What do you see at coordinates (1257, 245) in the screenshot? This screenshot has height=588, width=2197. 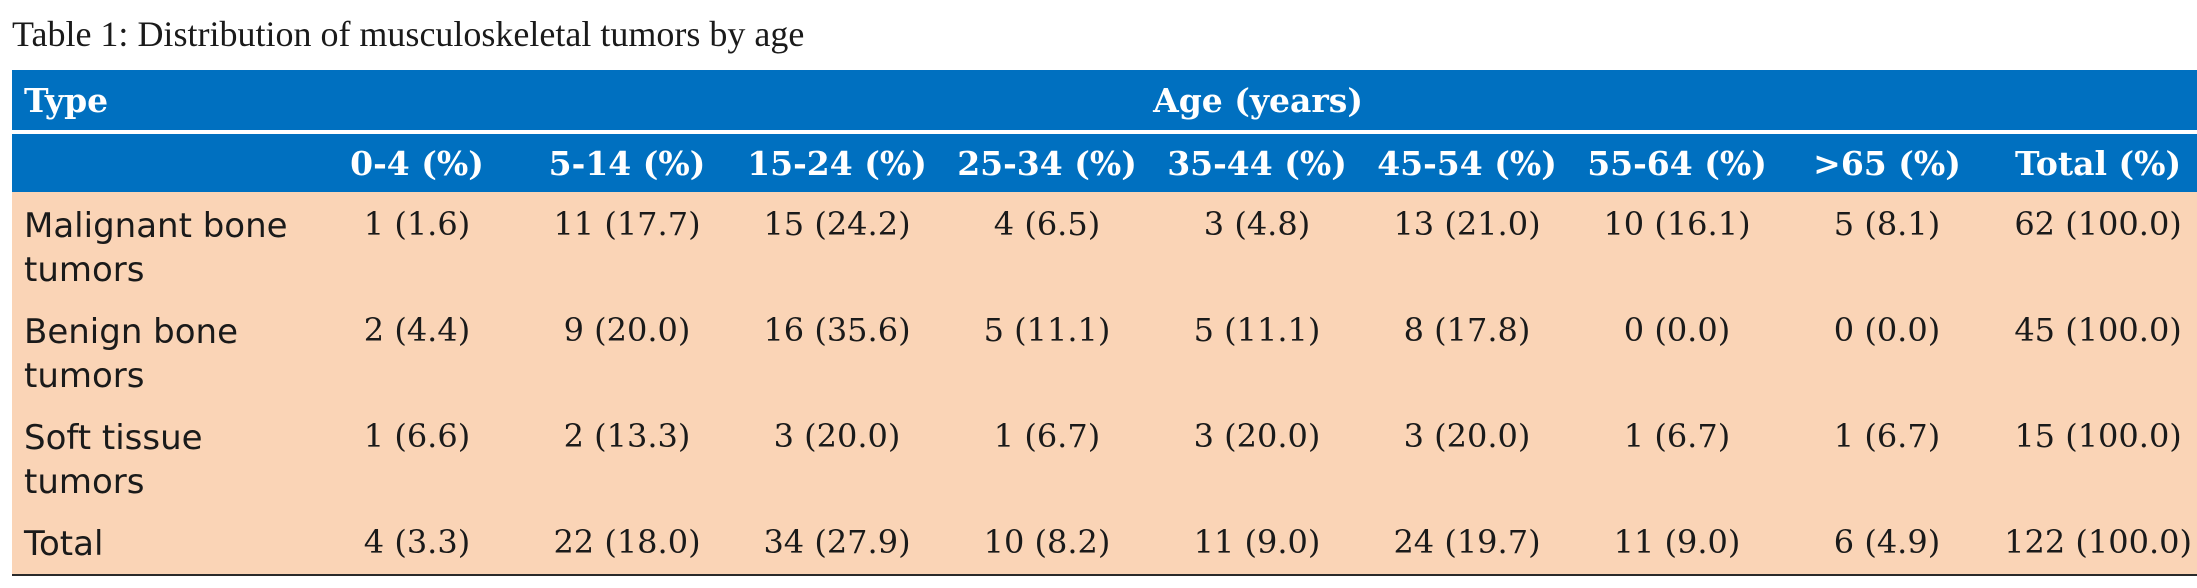 I see `table-cell: 3 (4.8)` at bounding box center [1257, 245].